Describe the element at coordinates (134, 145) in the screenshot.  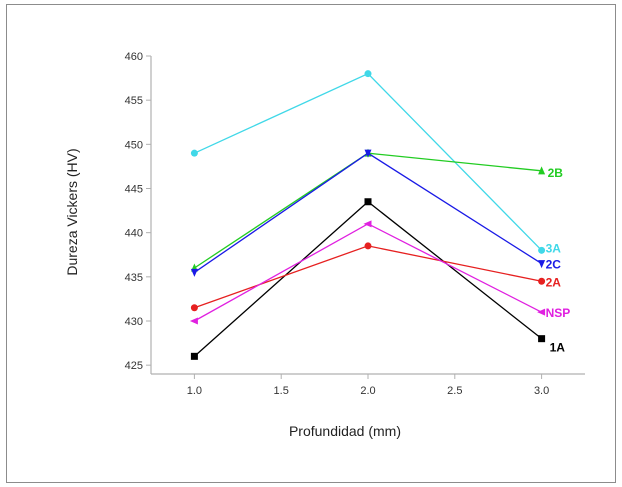
I see `y-tick-label: 450` at that location.